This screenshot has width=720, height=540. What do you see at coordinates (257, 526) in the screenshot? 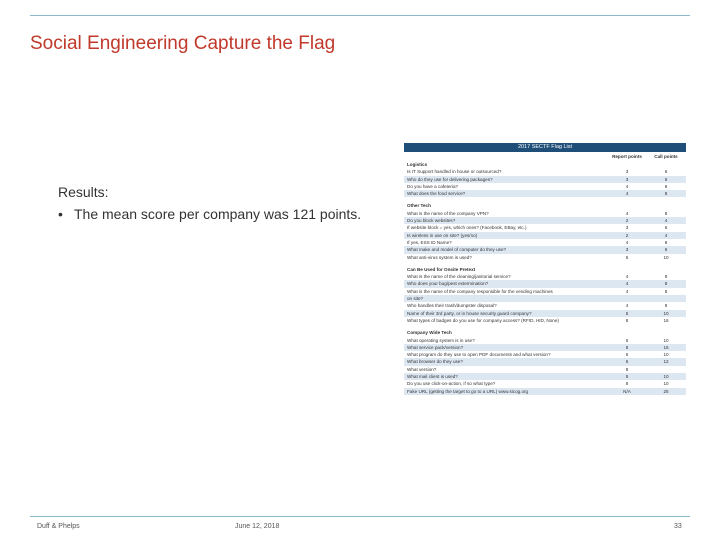
I see `footer-date: June 12, 2018` at bounding box center [257, 526].